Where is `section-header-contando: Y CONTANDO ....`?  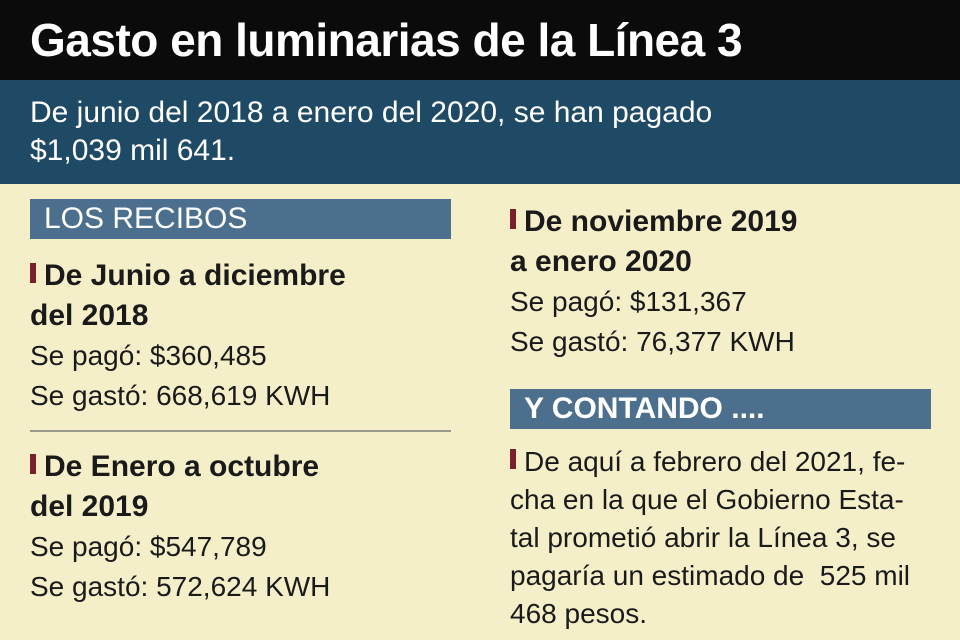
section-header-contando: Y CONTANDO .... is located at coordinates (720, 409).